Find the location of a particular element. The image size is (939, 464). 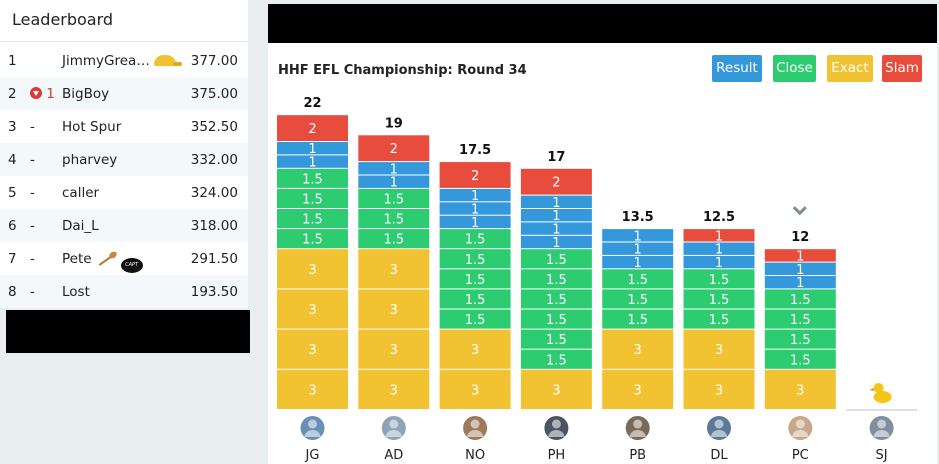

leaderboard-row: 6- Dai_L 318.00 is located at coordinates (124, 225).